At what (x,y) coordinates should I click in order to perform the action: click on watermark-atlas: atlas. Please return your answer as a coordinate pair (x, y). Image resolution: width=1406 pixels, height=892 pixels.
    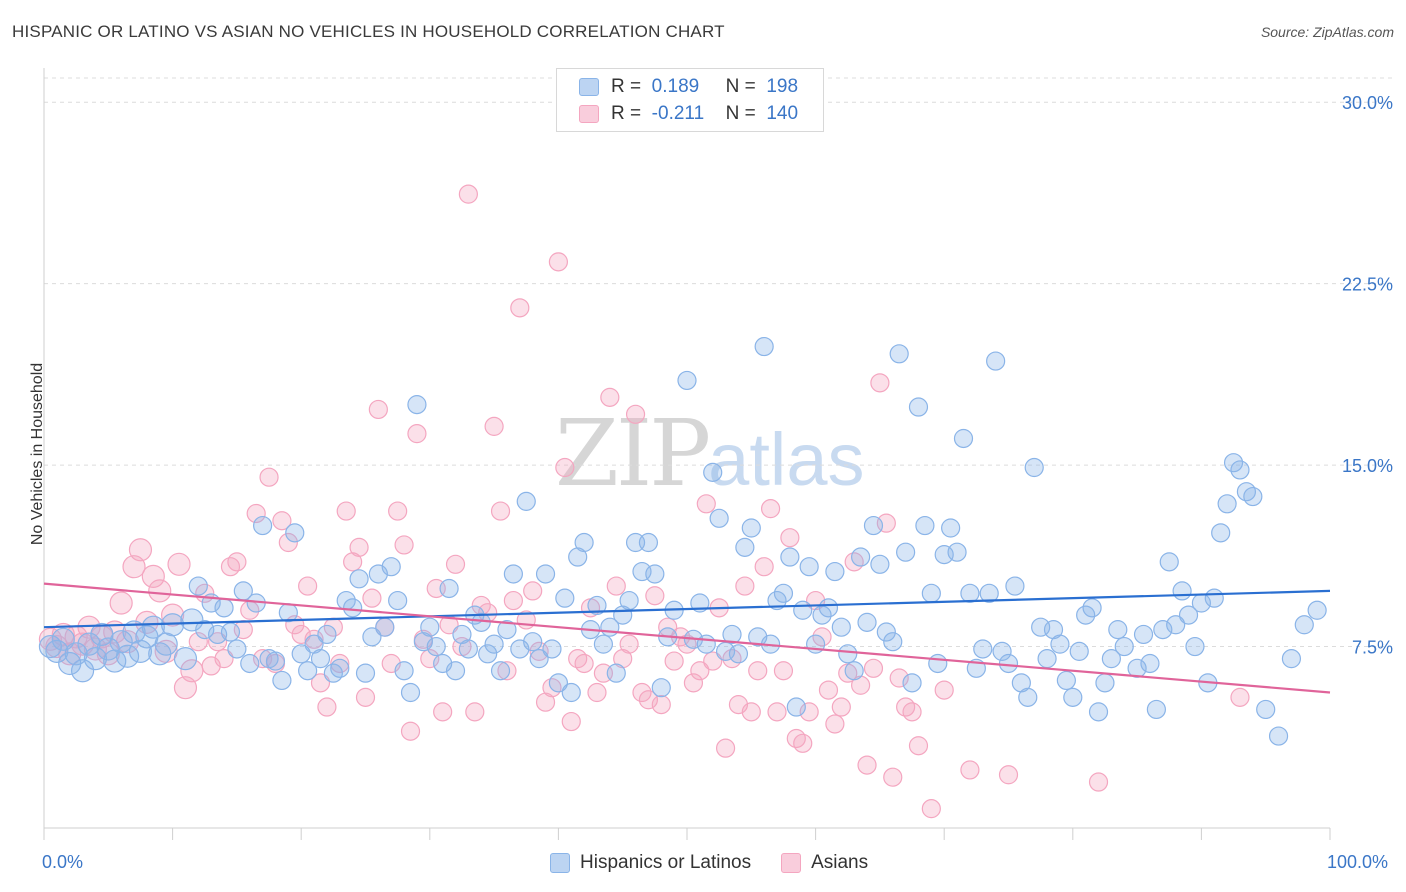
    Looking at the image, I should click on (786, 459).